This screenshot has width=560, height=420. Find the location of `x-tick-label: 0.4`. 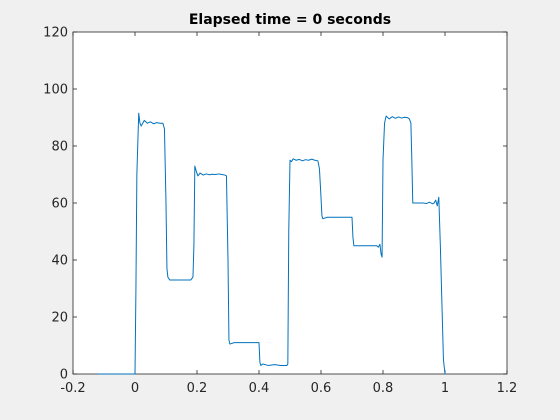

x-tick-label: 0.4 is located at coordinates (259, 388).